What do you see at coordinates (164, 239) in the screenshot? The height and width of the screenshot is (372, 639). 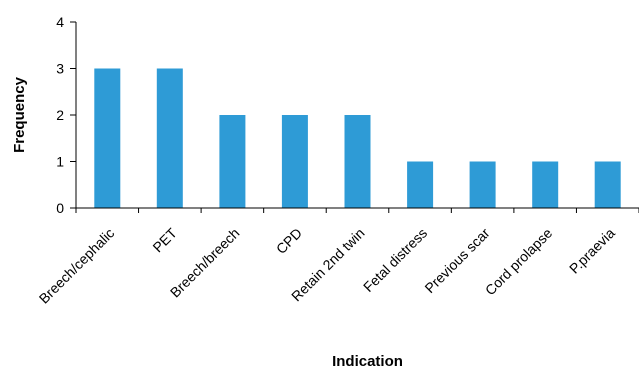 I see `x-tick-label: PET` at bounding box center [164, 239].